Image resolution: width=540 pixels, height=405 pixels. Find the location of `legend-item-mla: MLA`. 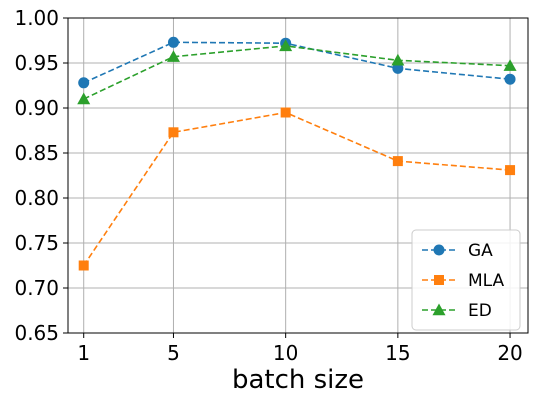

legend-item-mla: MLA is located at coordinates (463, 281).